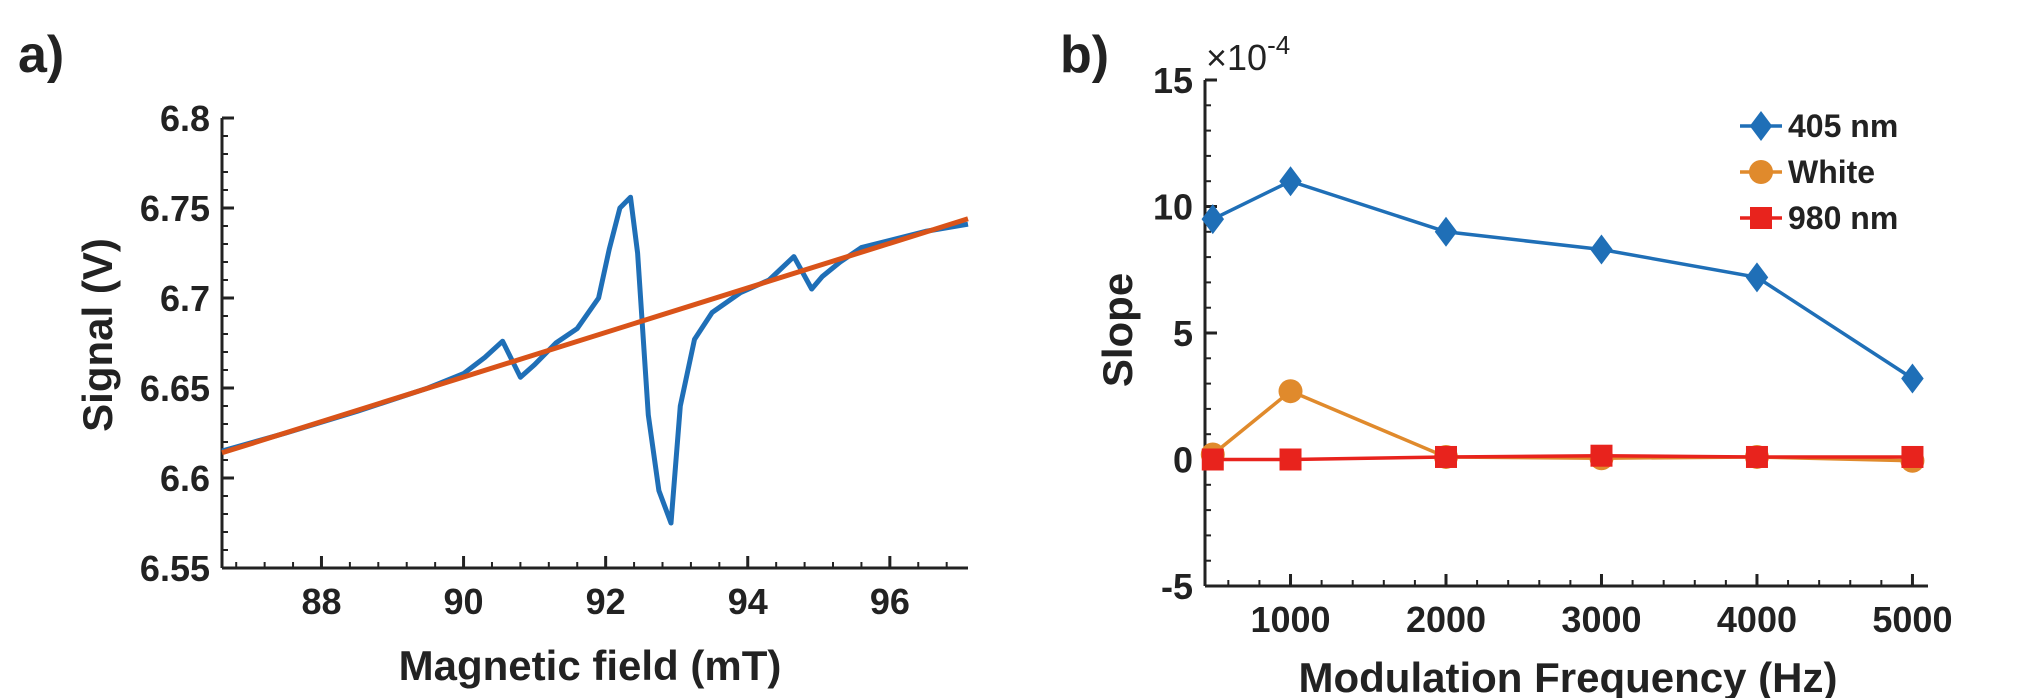  Describe the element at coordinates (1843, 218) in the screenshot. I see `legend-label-980-nm: 980 nm` at that location.